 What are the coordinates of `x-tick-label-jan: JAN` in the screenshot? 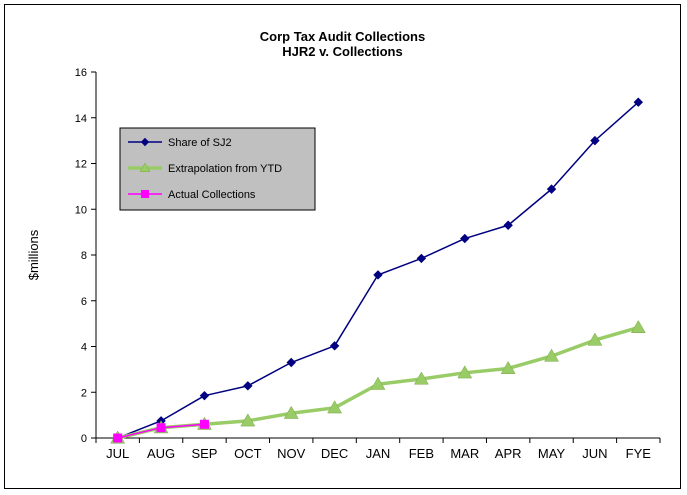 It's located at (378, 453).